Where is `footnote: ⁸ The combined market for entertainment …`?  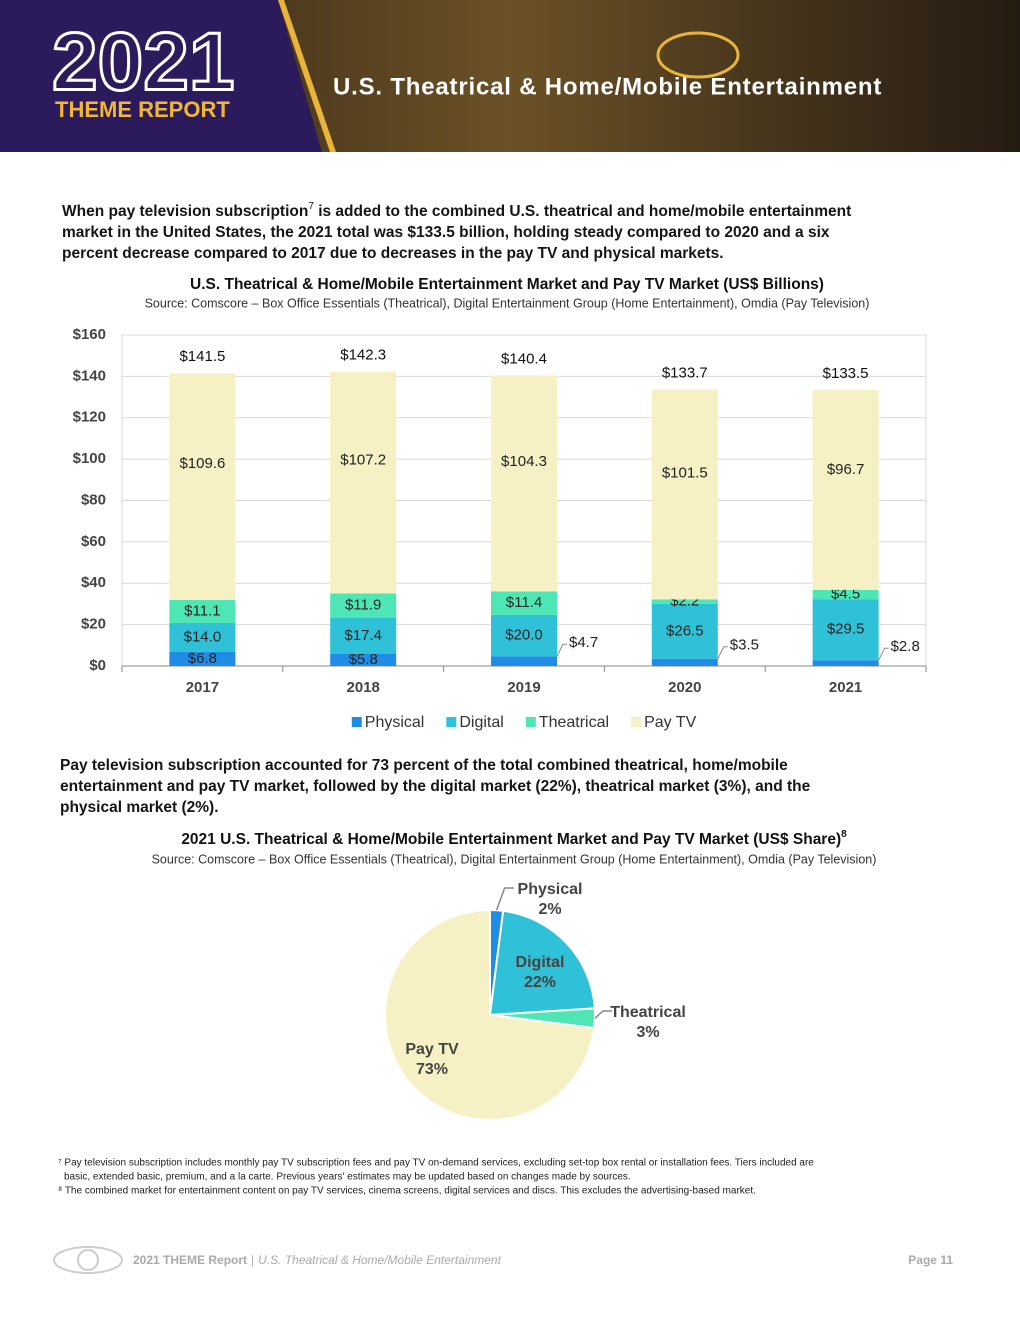 footnote: ⁸ The combined market for entertainment … is located at coordinates (407, 1191).